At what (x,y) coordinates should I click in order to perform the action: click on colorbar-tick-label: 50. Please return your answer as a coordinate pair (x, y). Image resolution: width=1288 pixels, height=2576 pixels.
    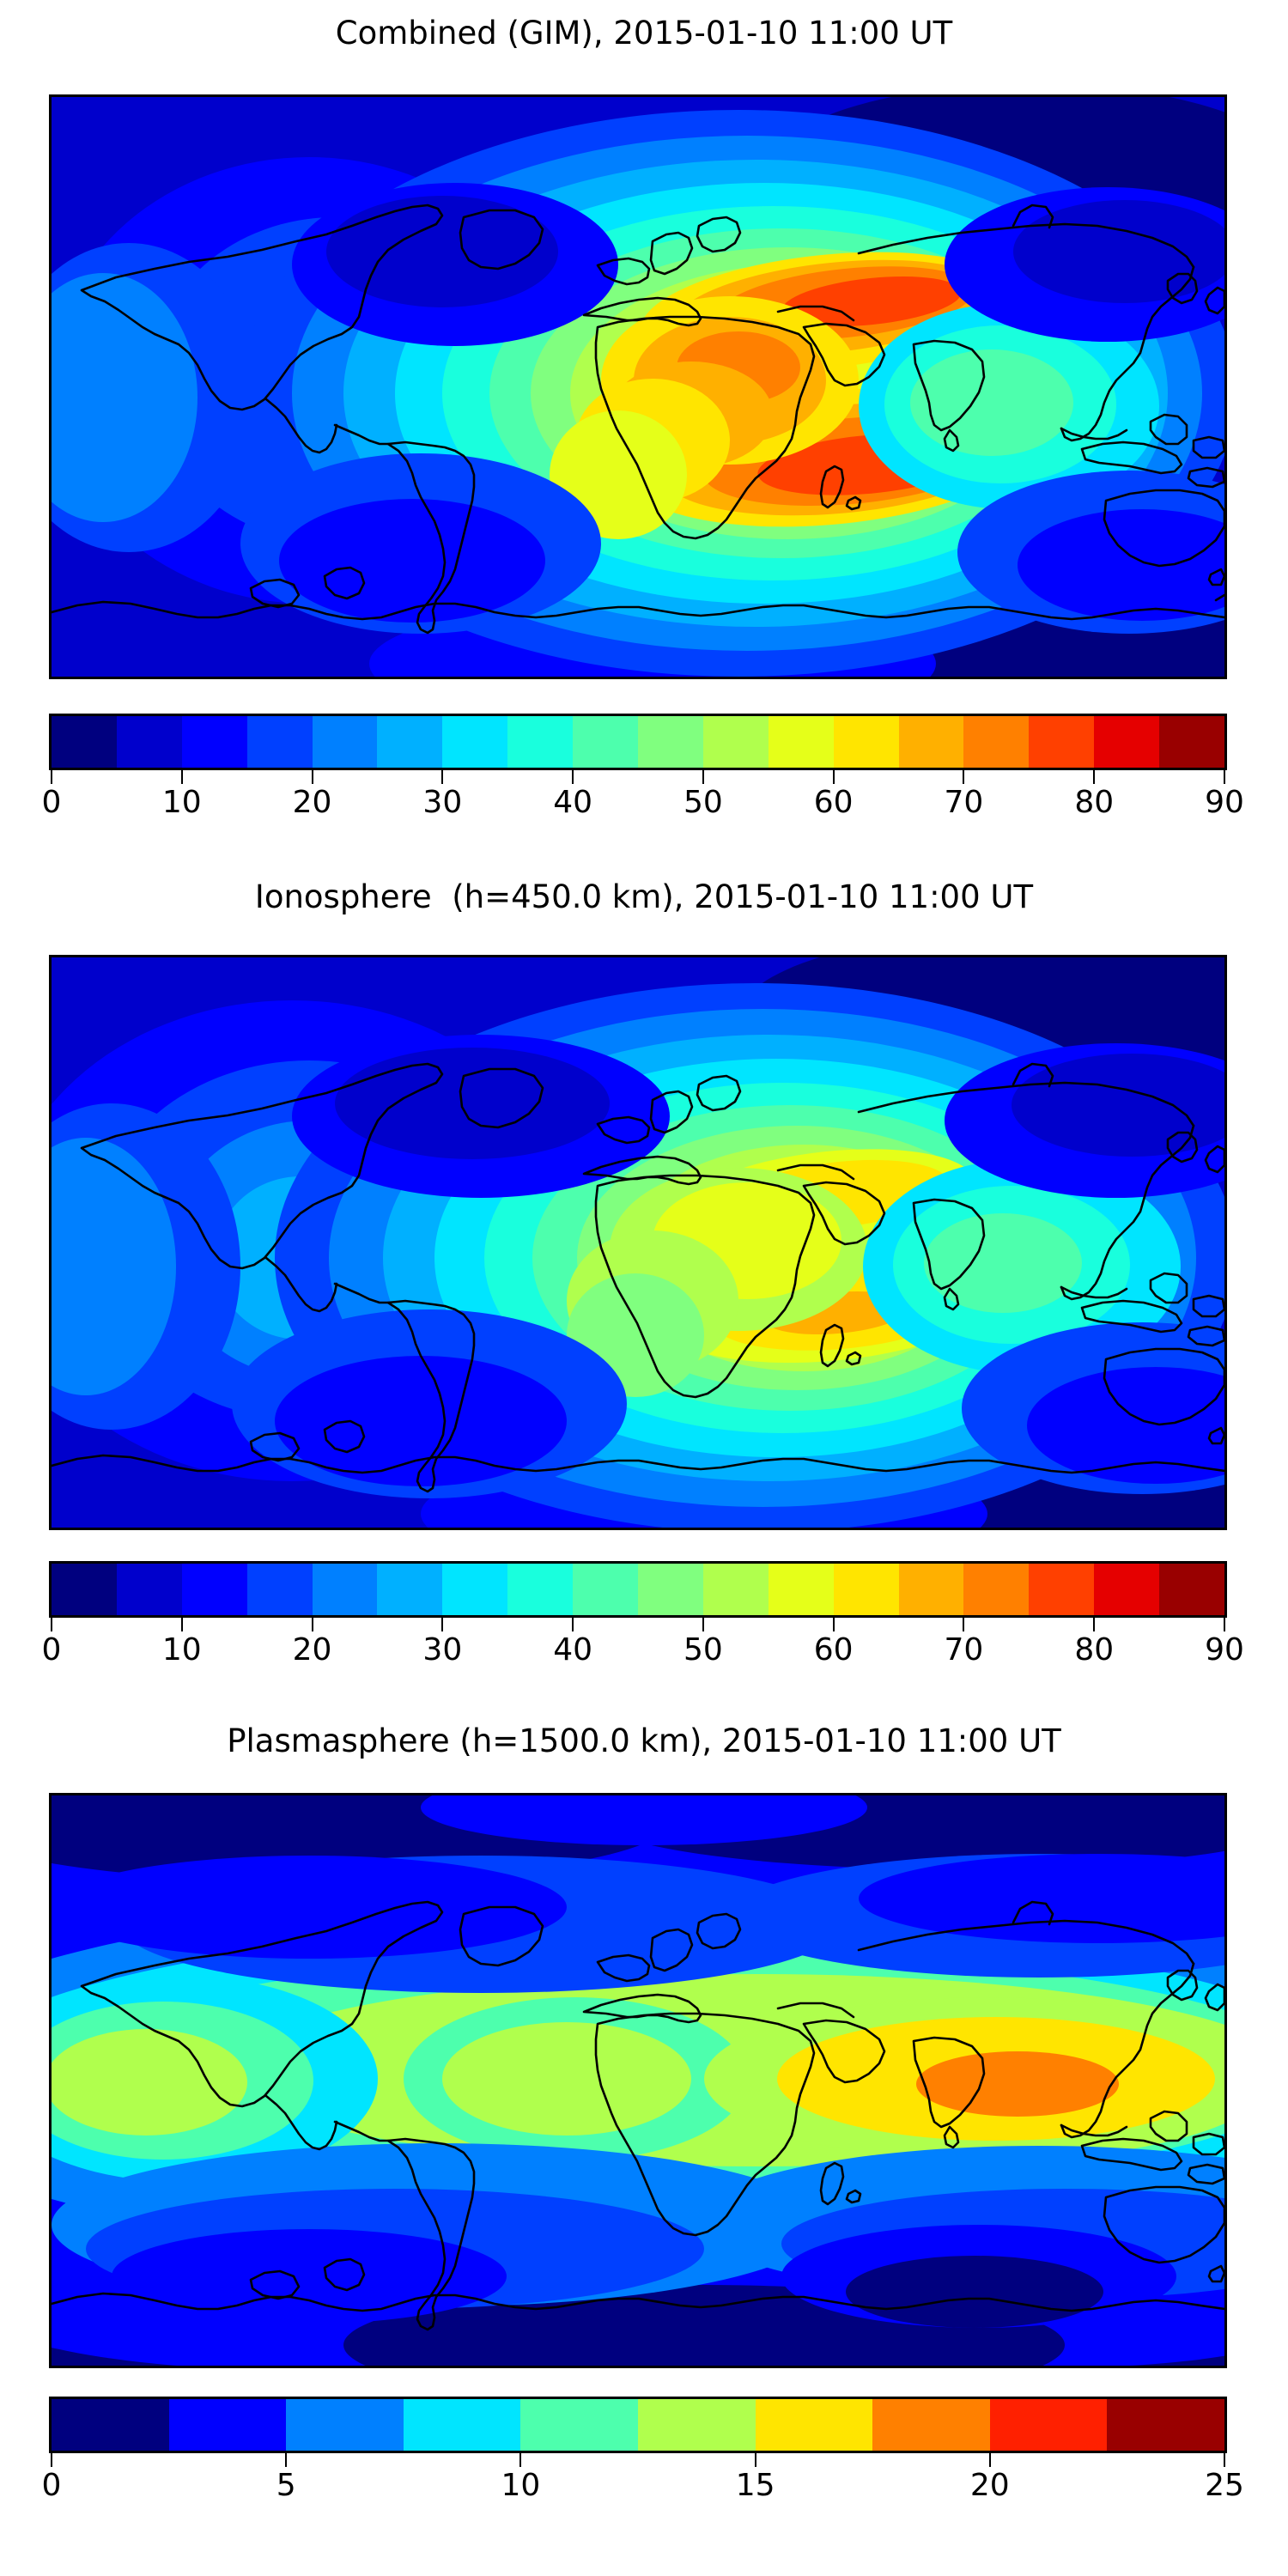
    Looking at the image, I should click on (703, 1650).